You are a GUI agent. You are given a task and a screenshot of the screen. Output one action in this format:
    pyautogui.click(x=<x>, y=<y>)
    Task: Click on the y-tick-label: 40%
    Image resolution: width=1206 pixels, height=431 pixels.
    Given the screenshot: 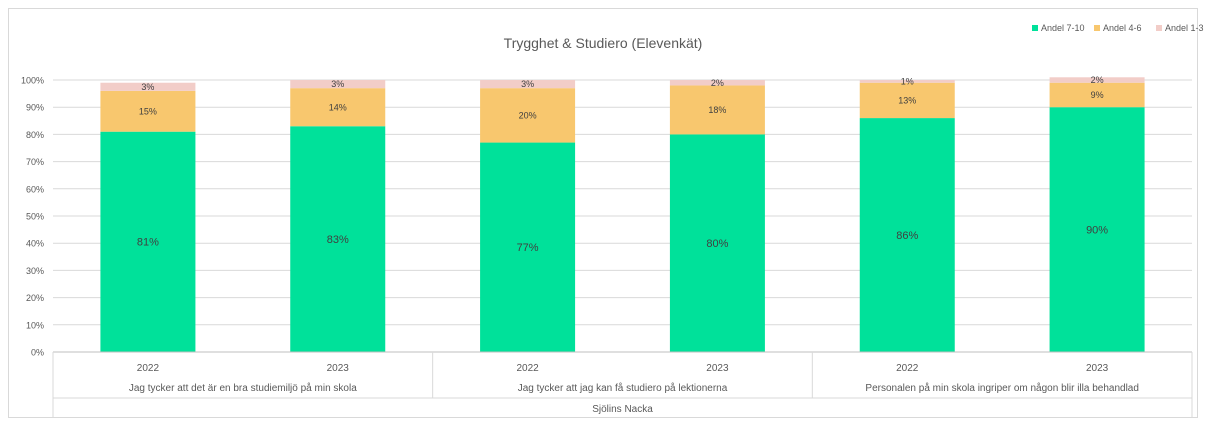 What is the action you would take?
    pyautogui.click(x=35, y=244)
    